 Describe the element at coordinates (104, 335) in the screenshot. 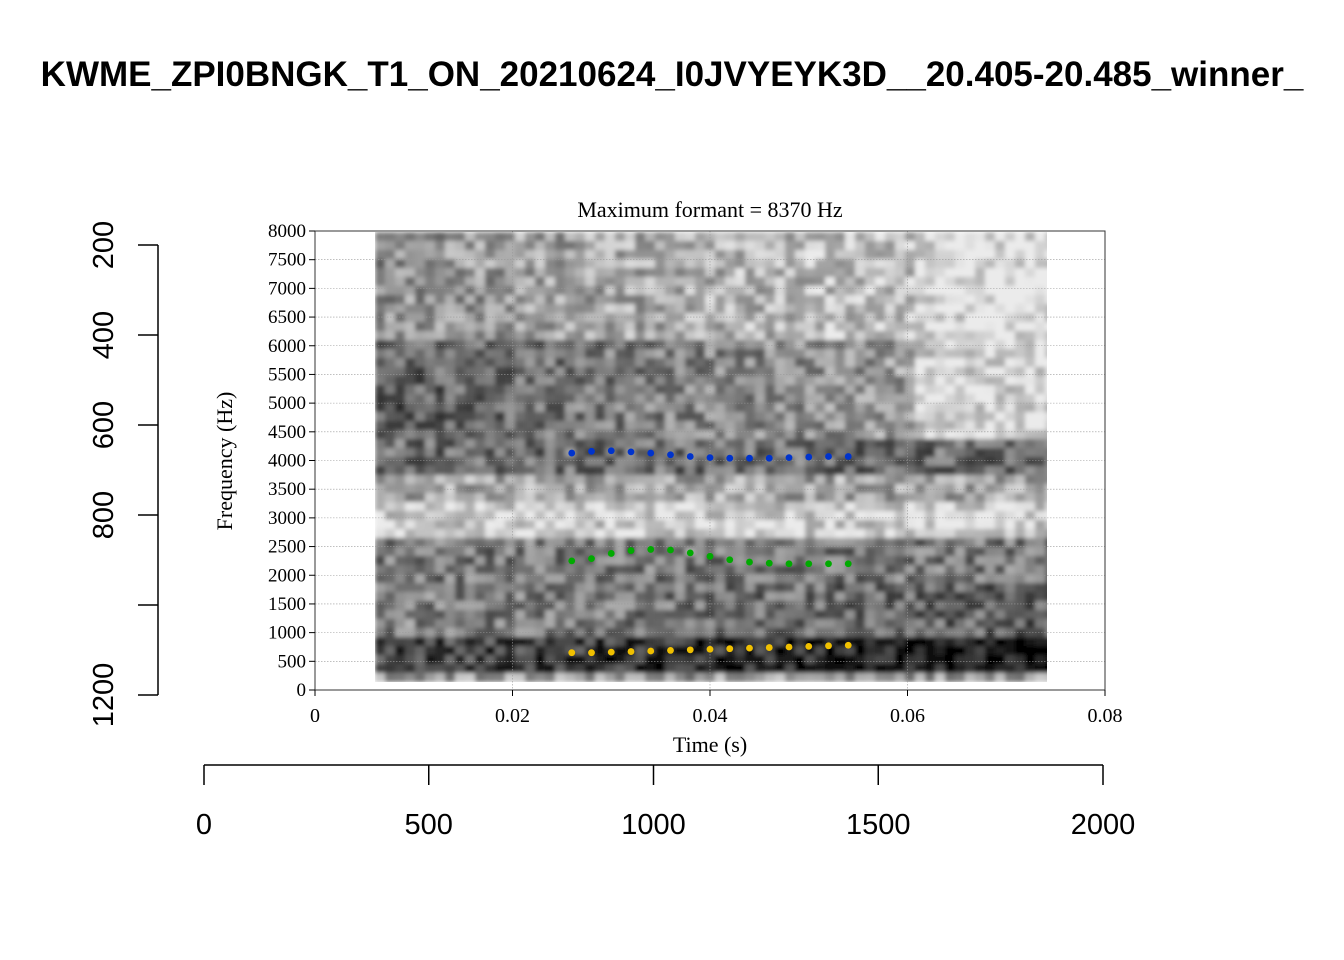

I see `outer-y-tick-label: 400` at that location.